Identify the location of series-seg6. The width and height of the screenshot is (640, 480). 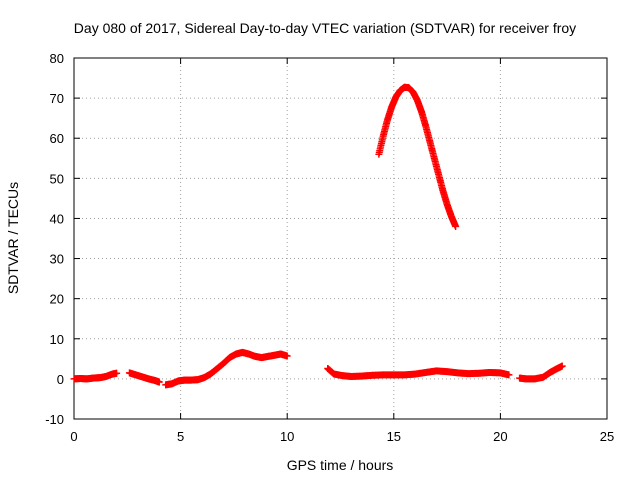
(417, 156).